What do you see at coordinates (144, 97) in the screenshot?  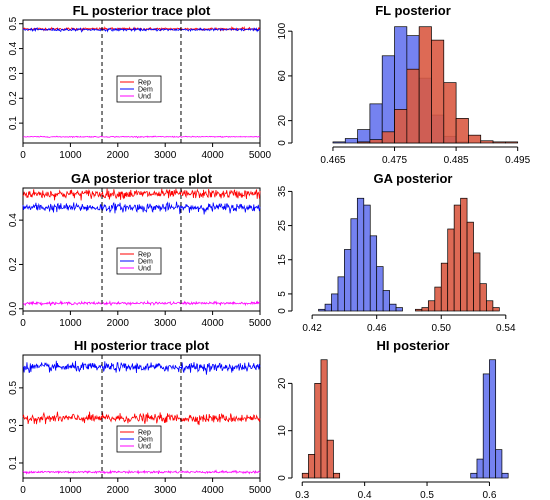 I see `chart-0-legend-label-2: Und` at bounding box center [144, 97].